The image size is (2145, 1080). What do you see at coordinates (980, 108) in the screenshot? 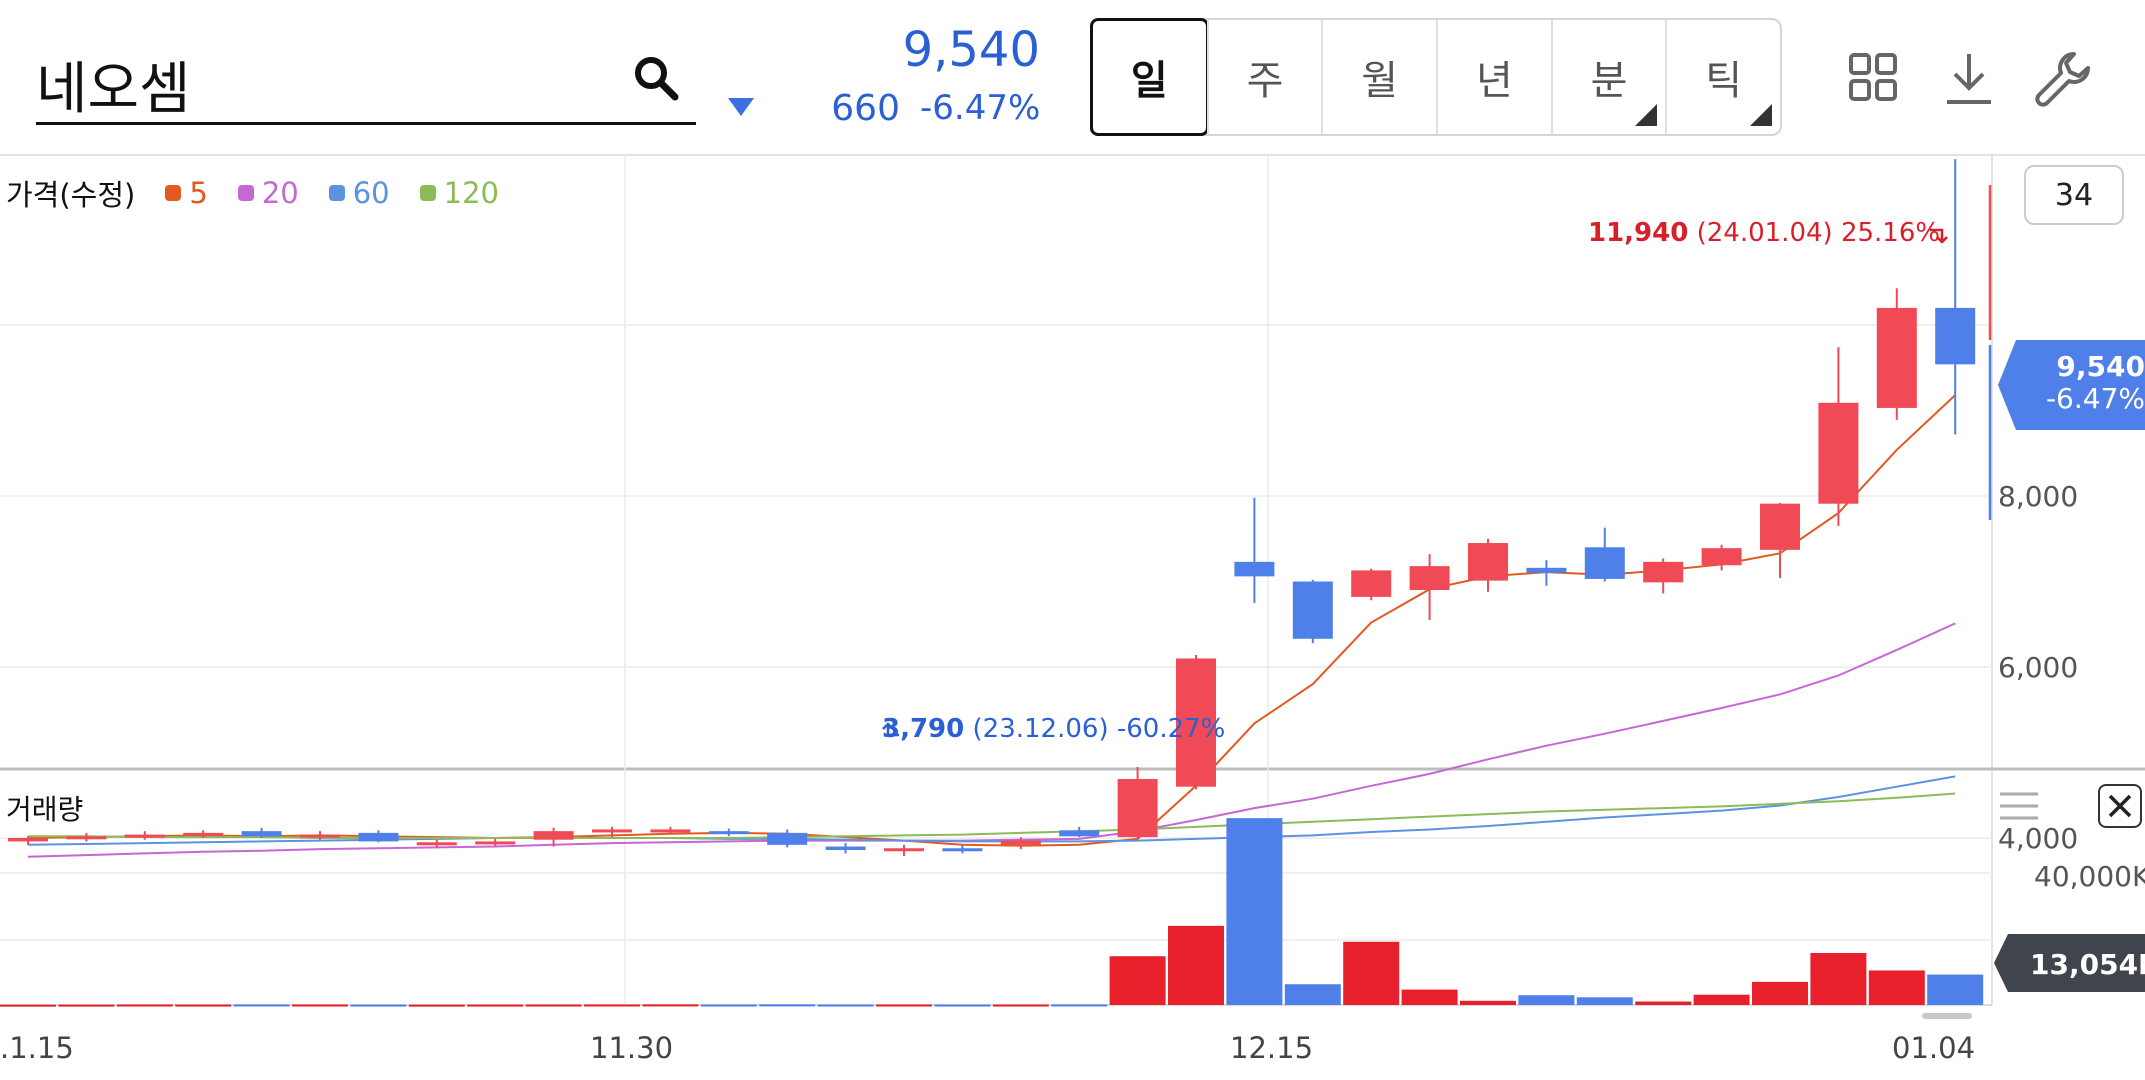
I see `price-change-percent: -6.47%` at bounding box center [980, 108].